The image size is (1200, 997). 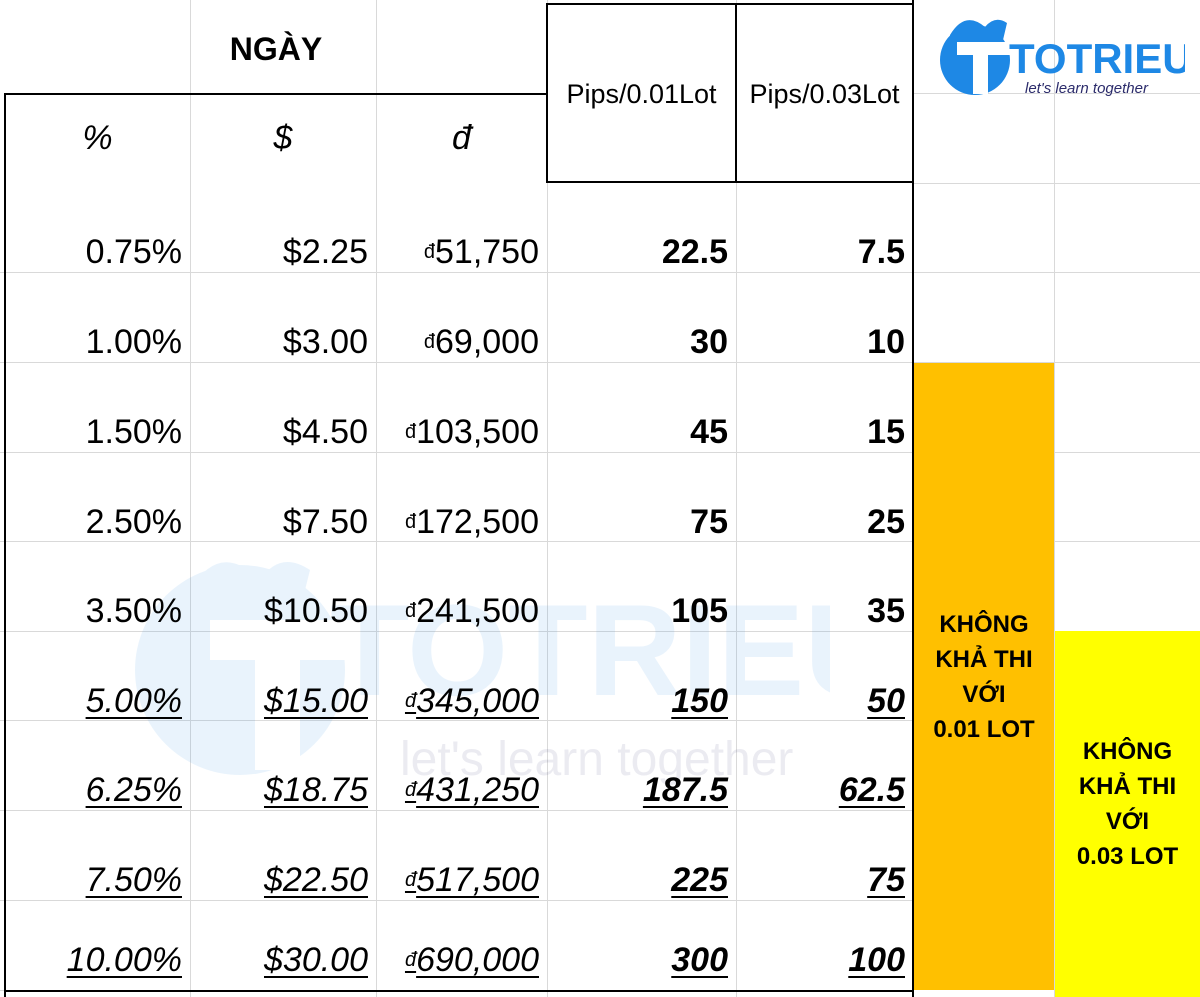 I want to click on cell-dollar: $18.75, so click(x=316, y=789).